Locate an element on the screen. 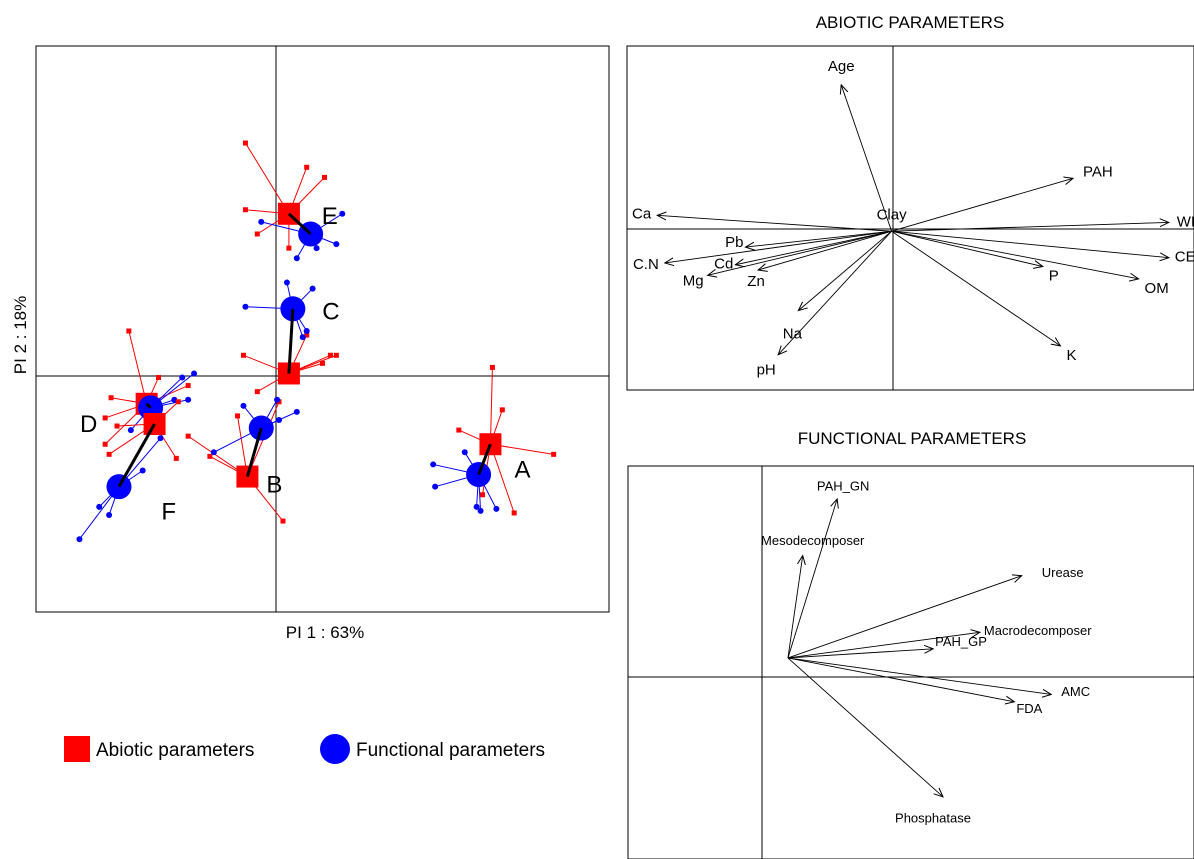 The width and height of the screenshot is (1194, 859). main-plot-xlabel: PI 1 : 63% is located at coordinates (325, 632).